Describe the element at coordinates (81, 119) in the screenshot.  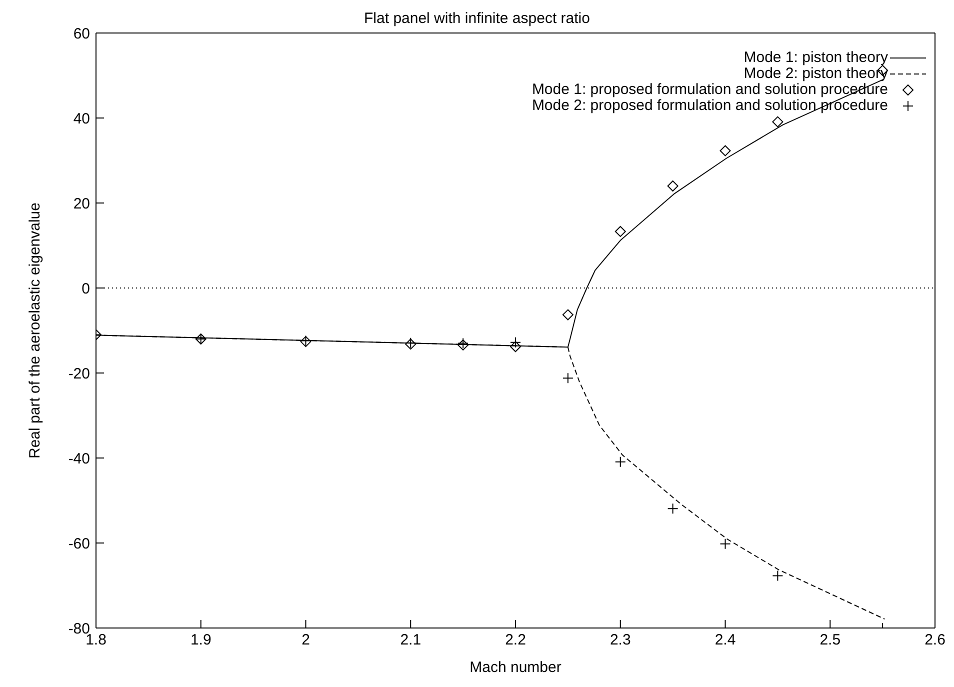
I see `y-tick-label: 40` at that location.